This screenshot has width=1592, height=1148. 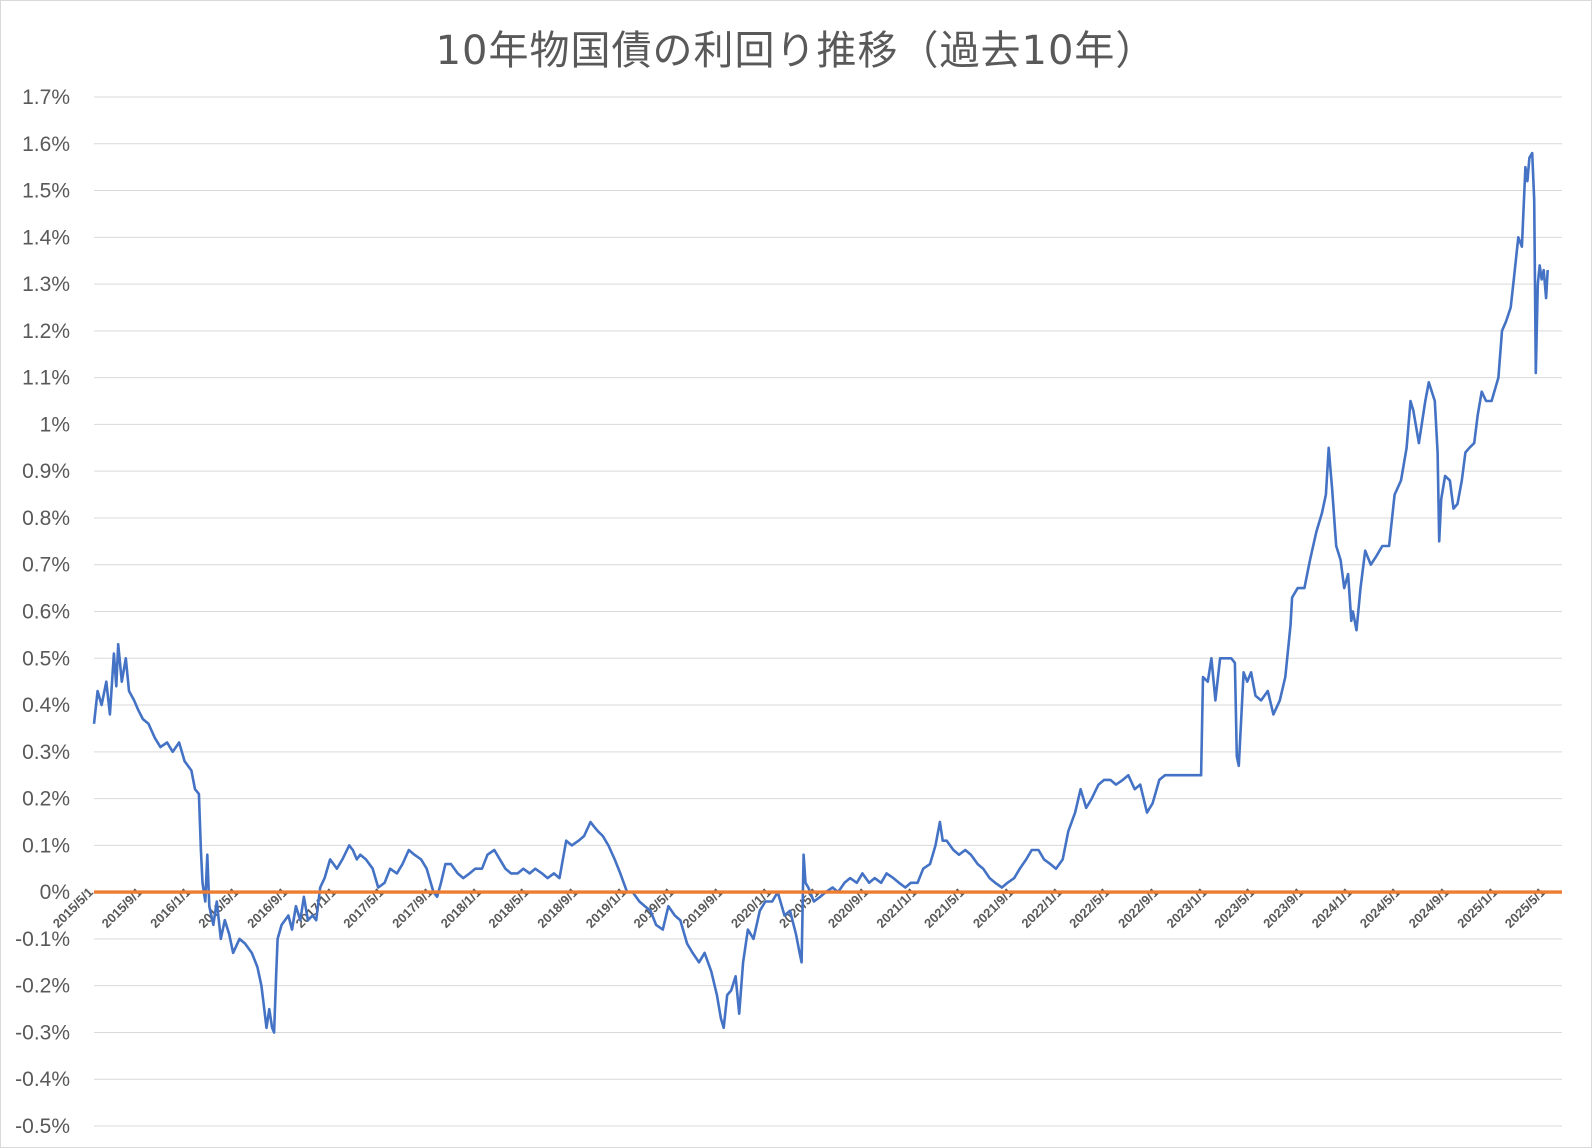 What do you see at coordinates (46, 97) in the screenshot?
I see `y-tick-label: 1.7%` at bounding box center [46, 97].